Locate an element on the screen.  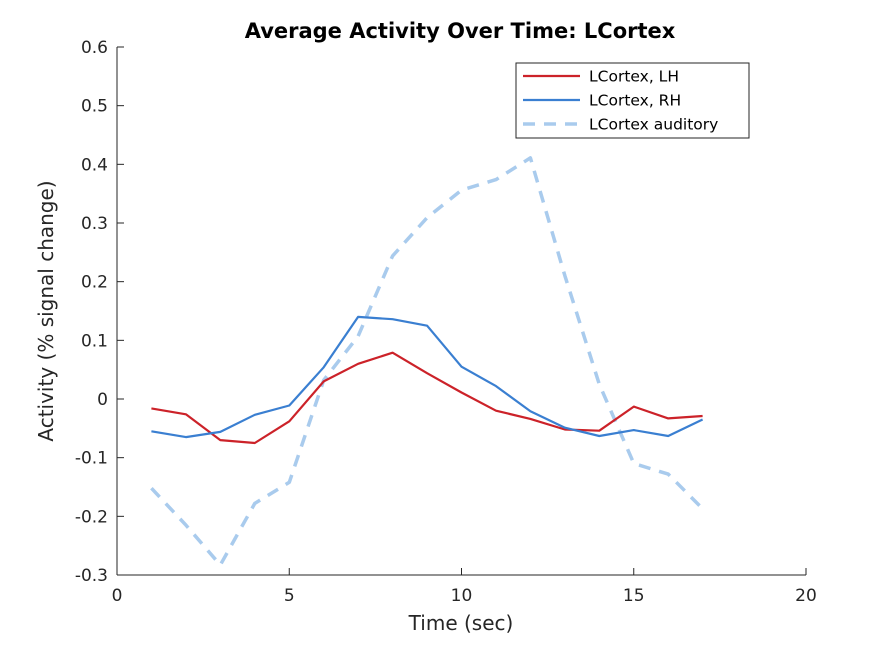
y-tick-label: 0.4 is located at coordinates (94, 165).